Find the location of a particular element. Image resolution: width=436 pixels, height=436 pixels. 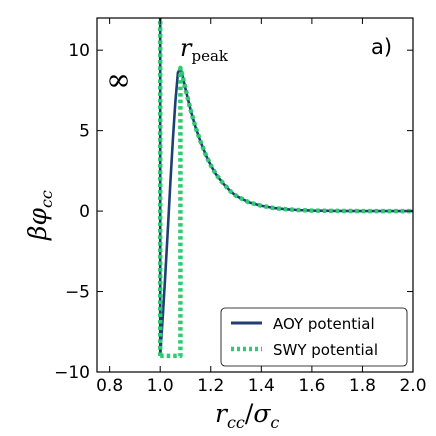

y-axis-label: βφcc is located at coordinates (39, 215).